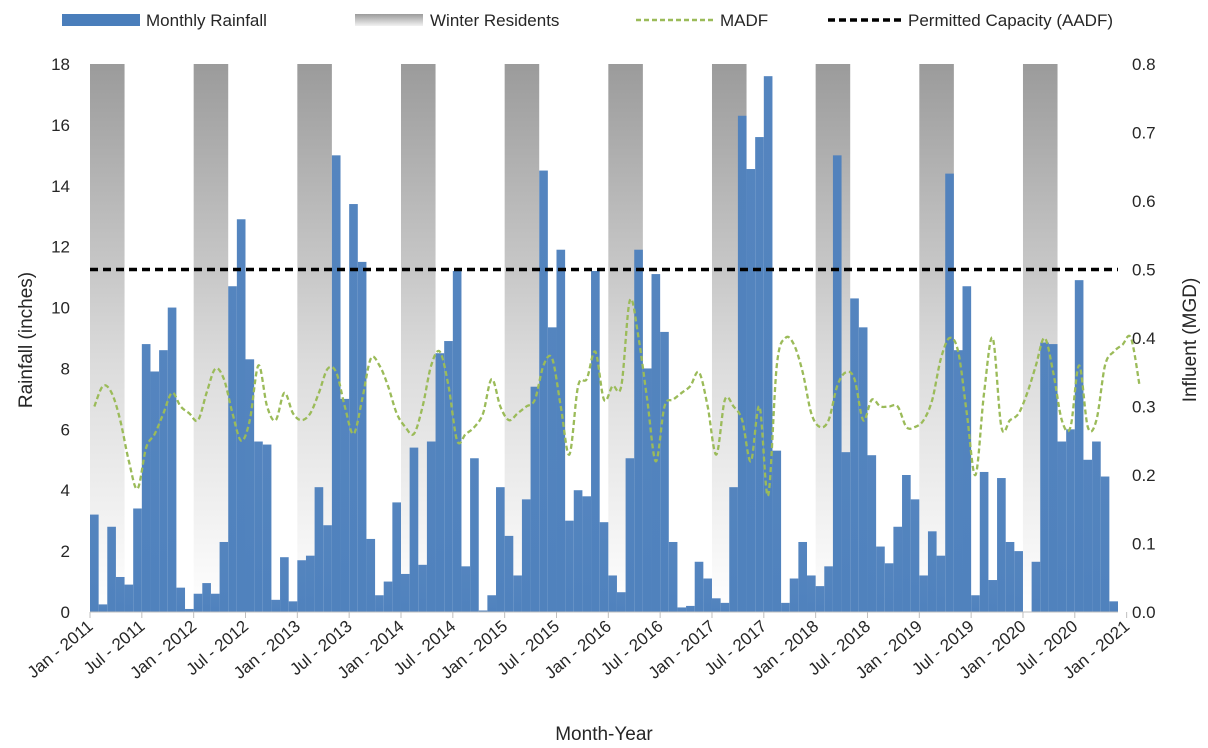 Image resolution: width=1208 pixels, height=748 pixels. I want to click on y-left-tick-label: 0, so click(65, 612).